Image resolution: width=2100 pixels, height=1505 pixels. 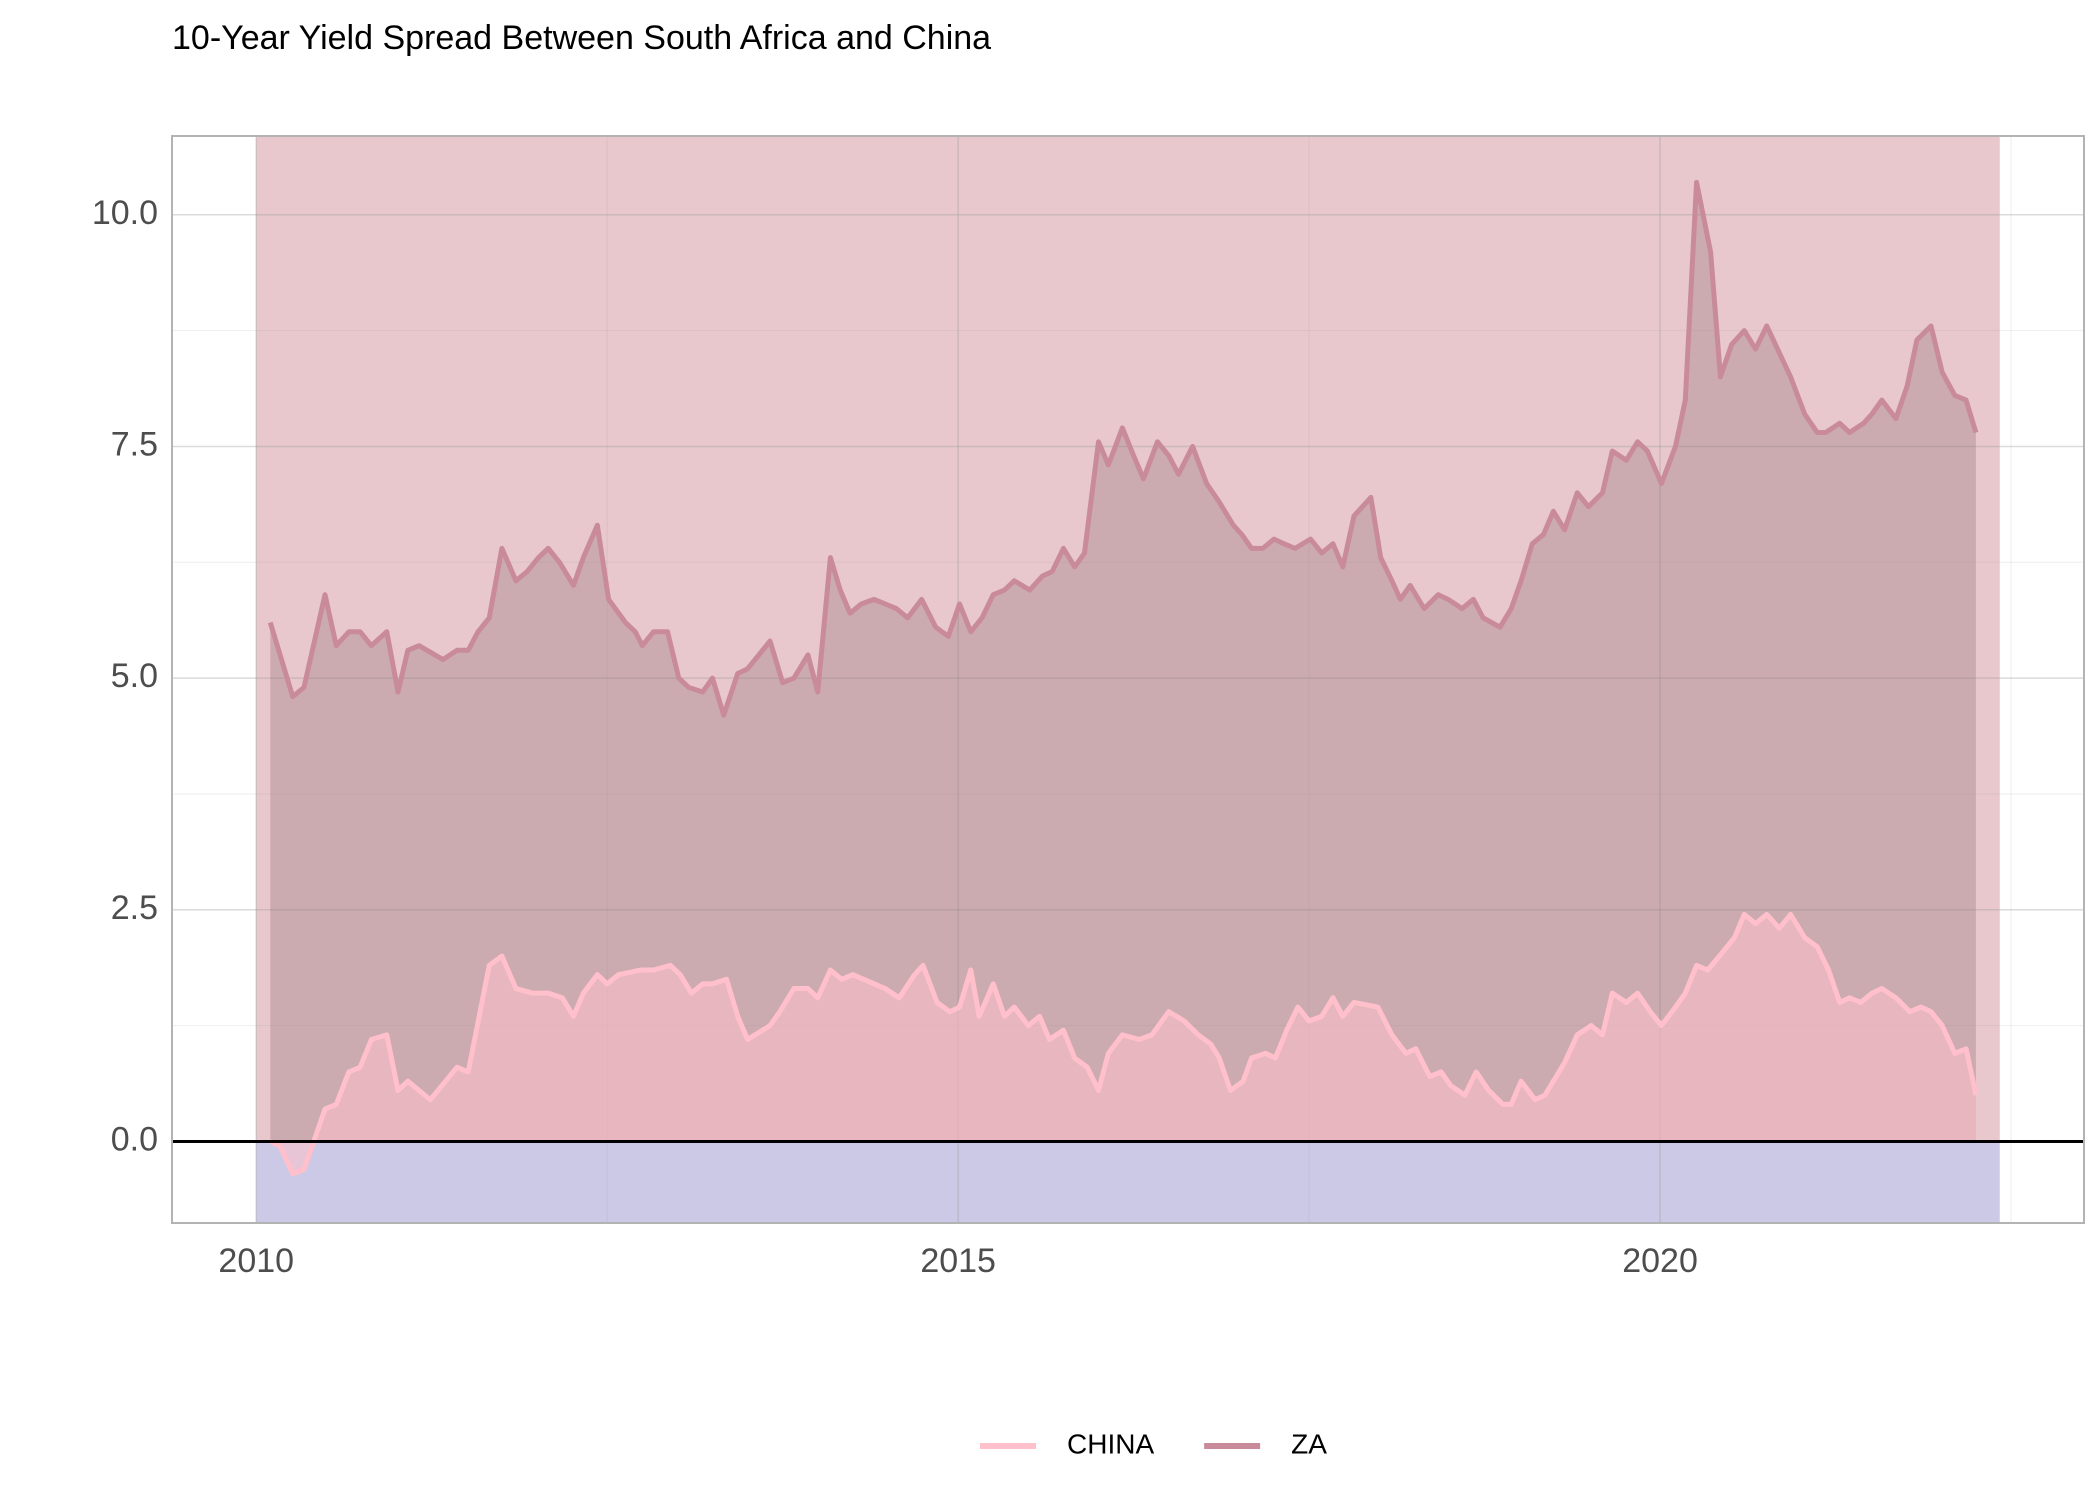 I want to click on legend-label: CHINA, so click(x=1110, y=1443).